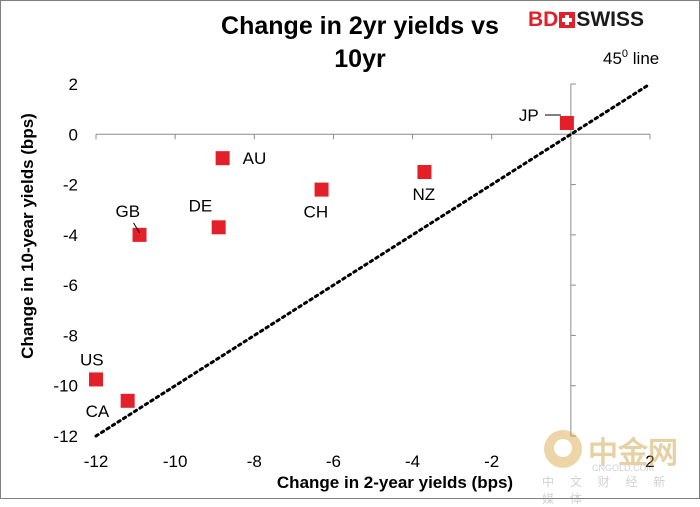 This screenshot has width=700, height=507. I want to click on y-tick-label: -6, so click(70, 285).